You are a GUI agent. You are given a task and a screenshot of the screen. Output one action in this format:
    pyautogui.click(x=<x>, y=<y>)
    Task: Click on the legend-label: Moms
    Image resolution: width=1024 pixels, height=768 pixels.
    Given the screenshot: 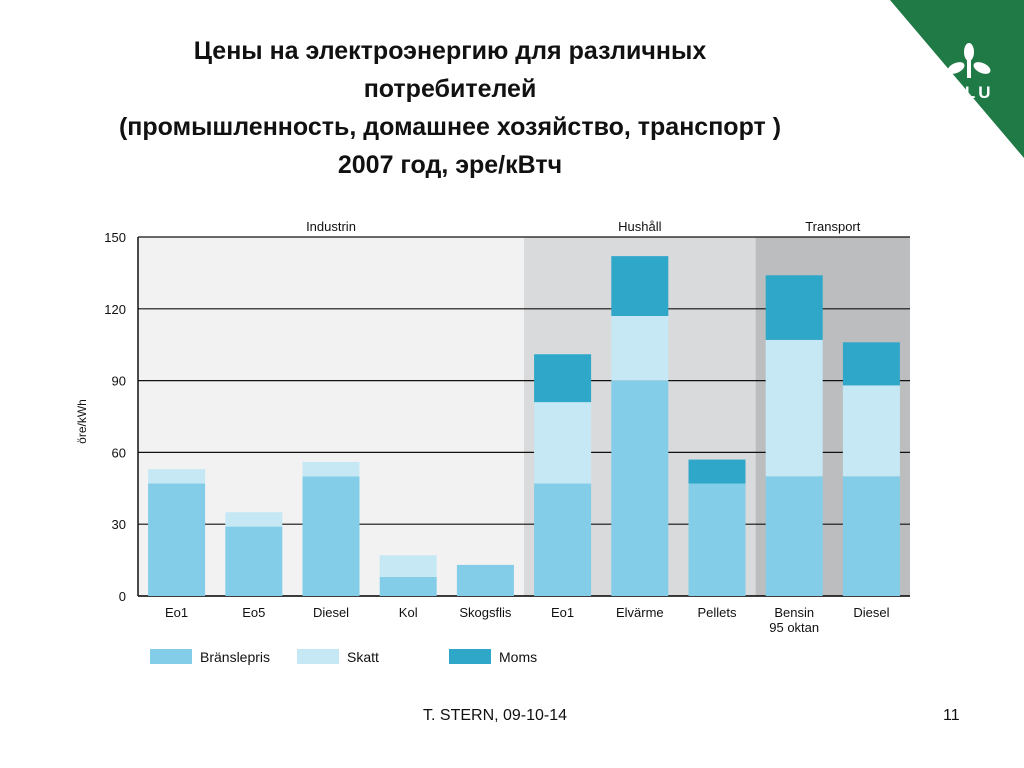 What is the action you would take?
    pyautogui.click(x=518, y=657)
    